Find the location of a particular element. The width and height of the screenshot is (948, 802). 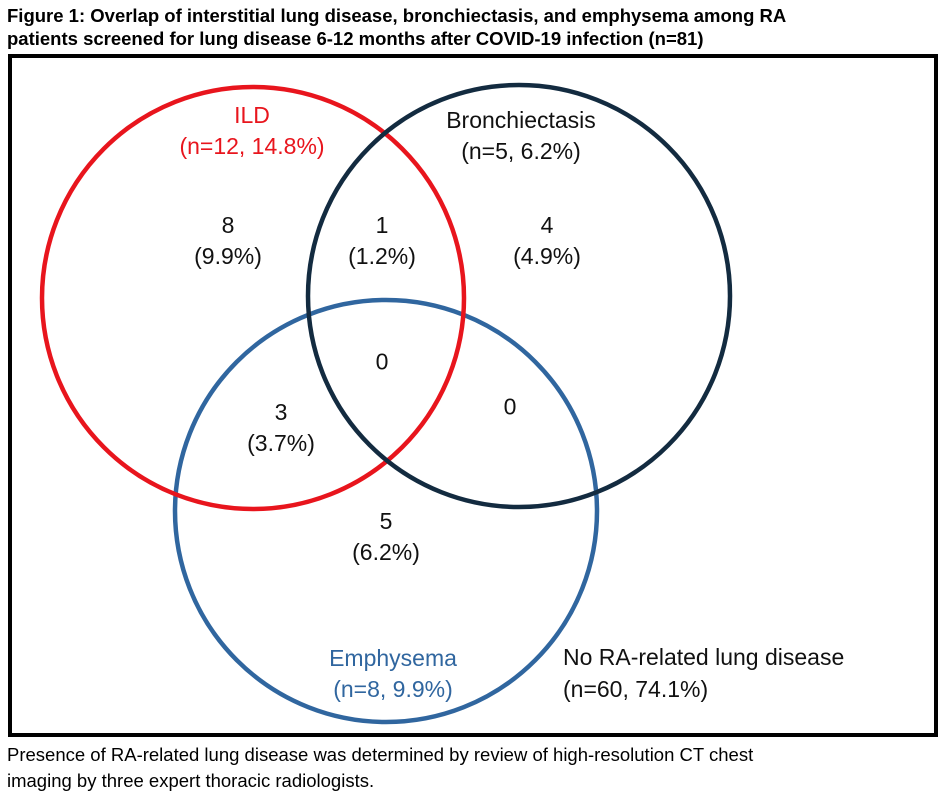

venn-region-ild-only: 8 (9.9%) is located at coordinates (228, 241).